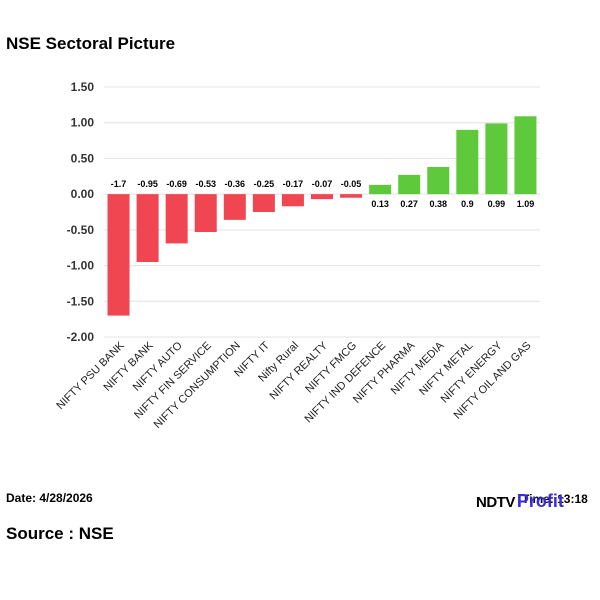 This screenshot has width=600, height=600. What do you see at coordinates (351, 184) in the screenshot?
I see `data-label: -0.05` at bounding box center [351, 184].